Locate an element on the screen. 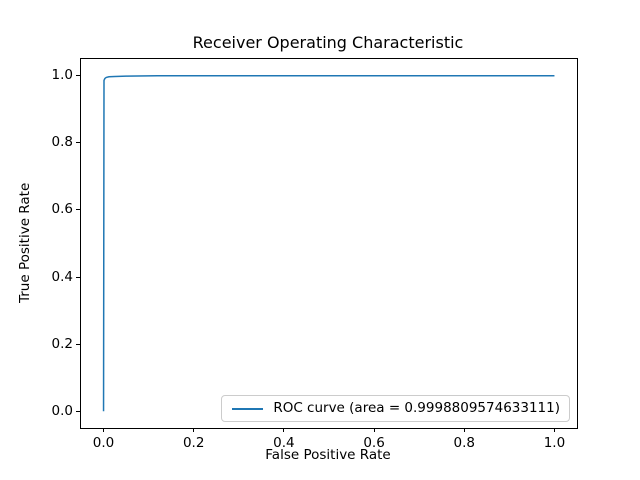  x-tick-label: 0.0 is located at coordinates (103, 443).